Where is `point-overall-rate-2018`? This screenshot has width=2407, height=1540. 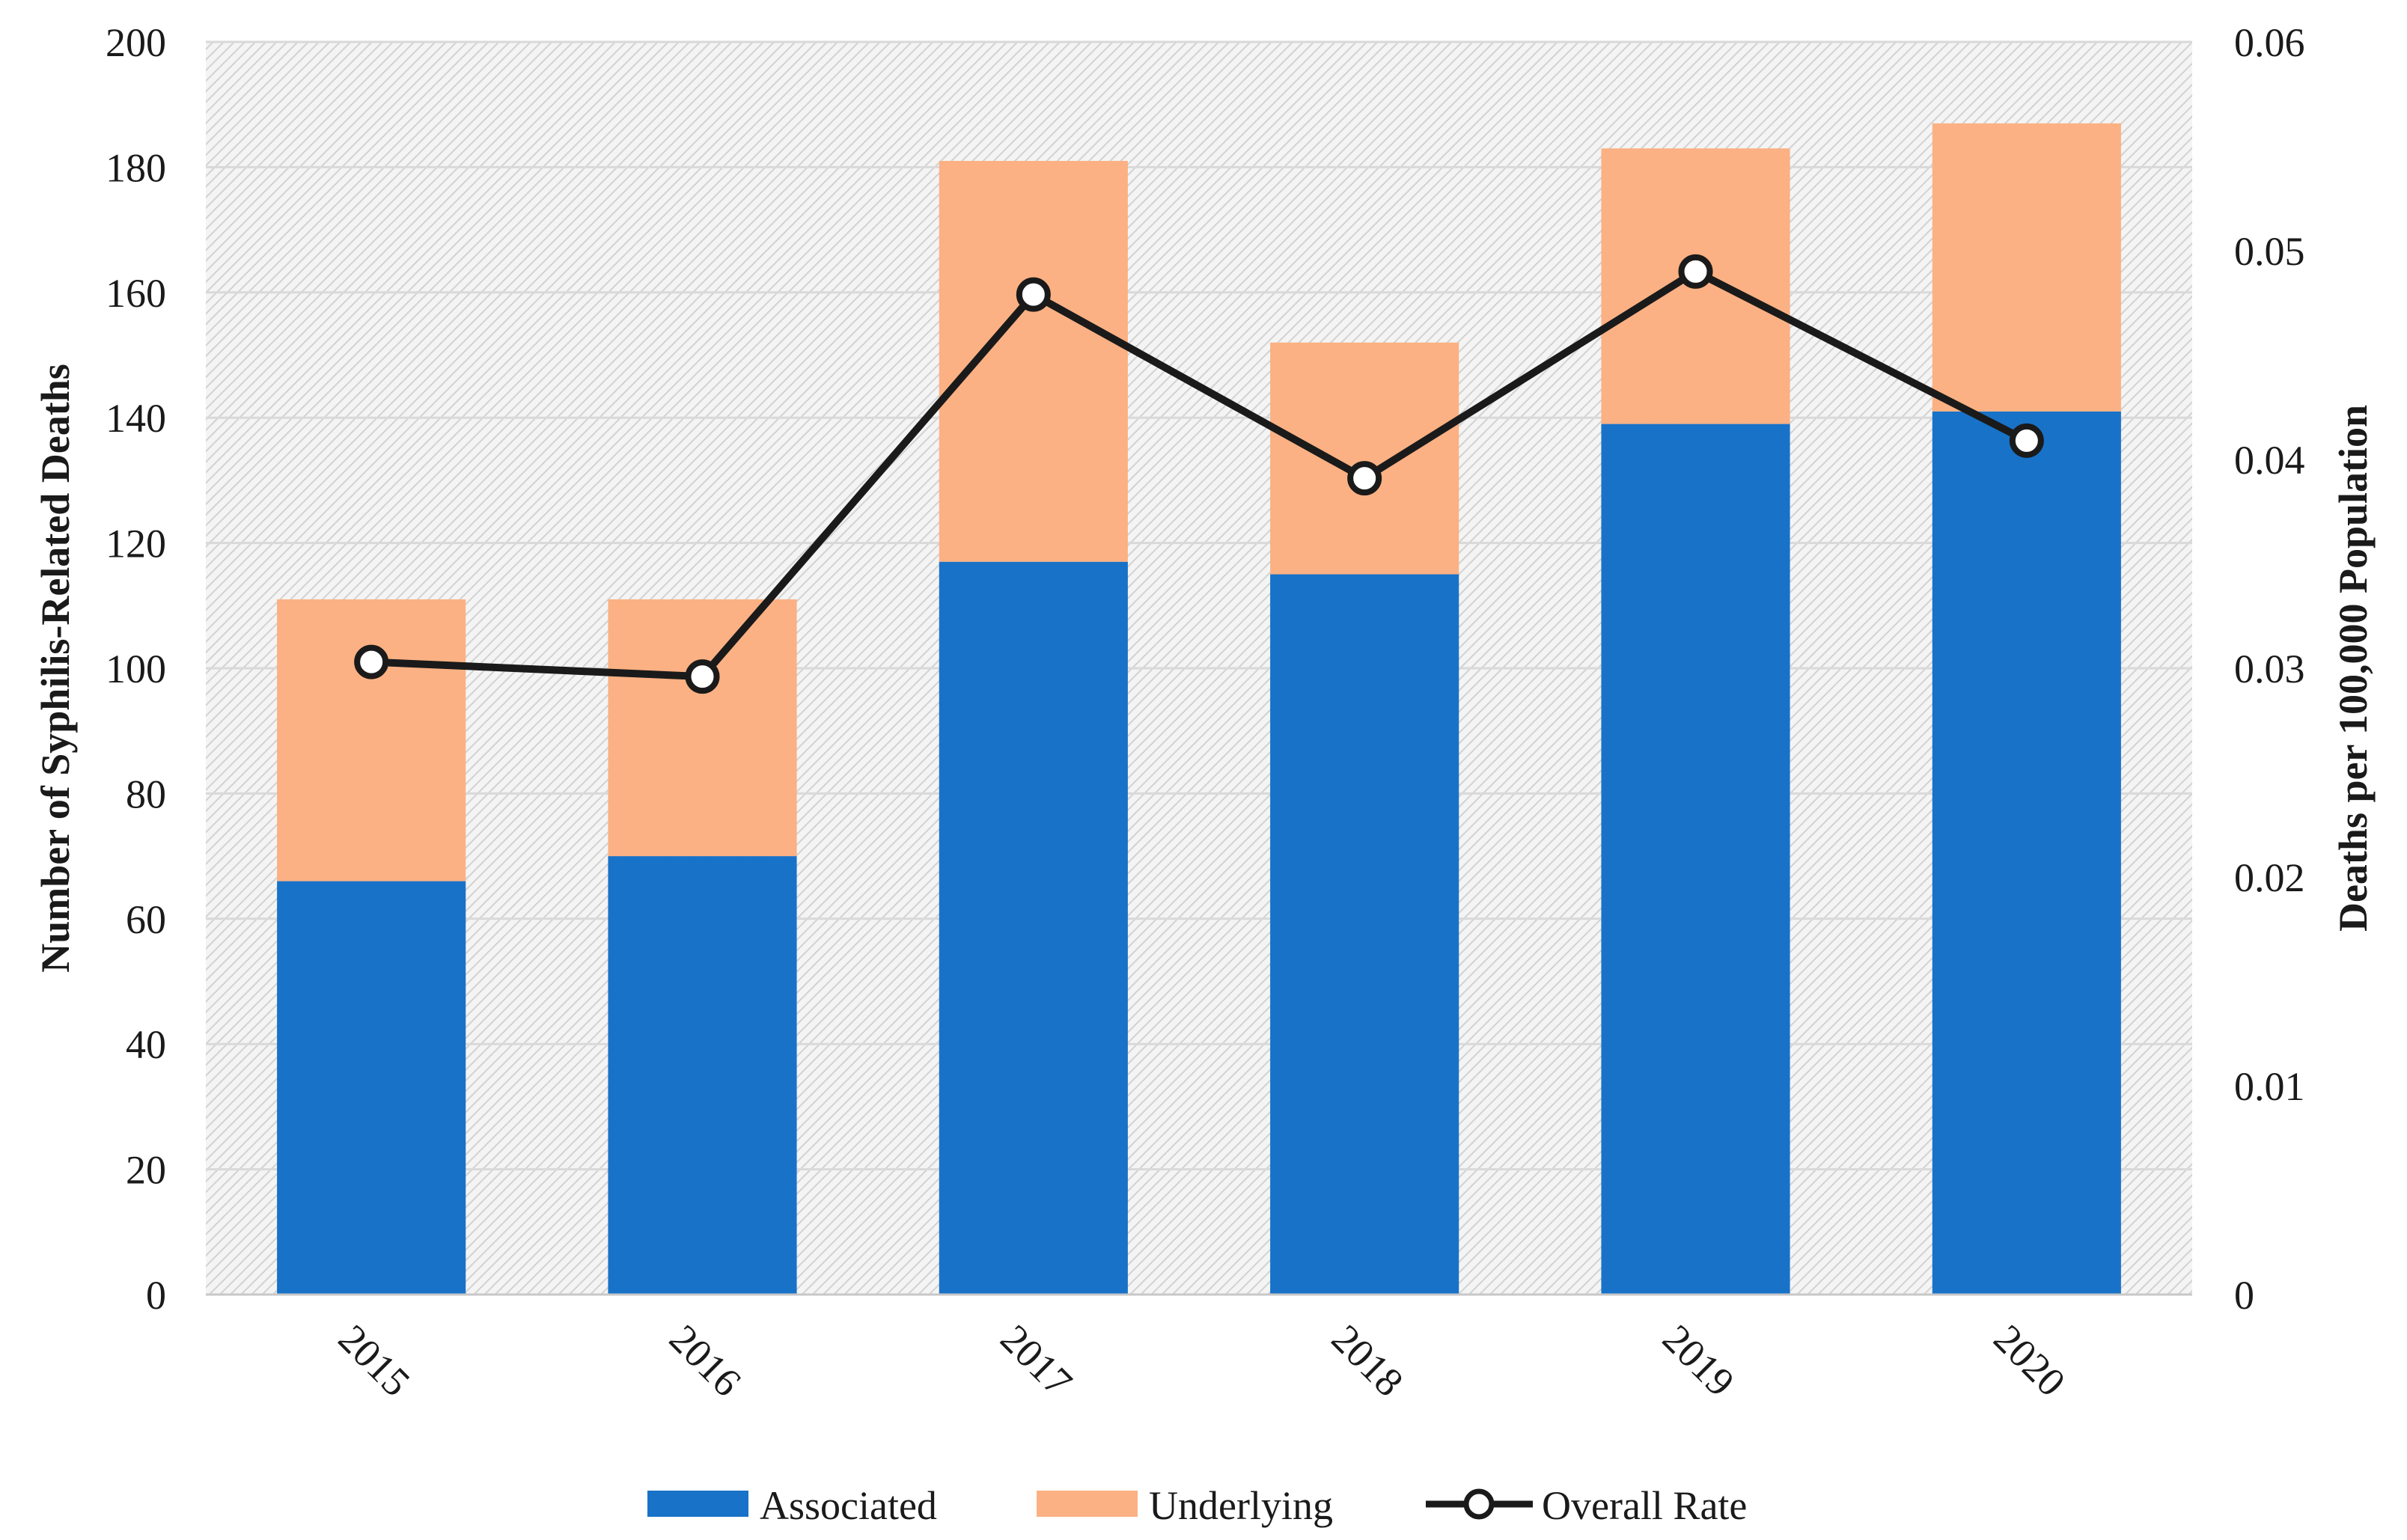
point-overall-rate-2018 is located at coordinates (1364, 479).